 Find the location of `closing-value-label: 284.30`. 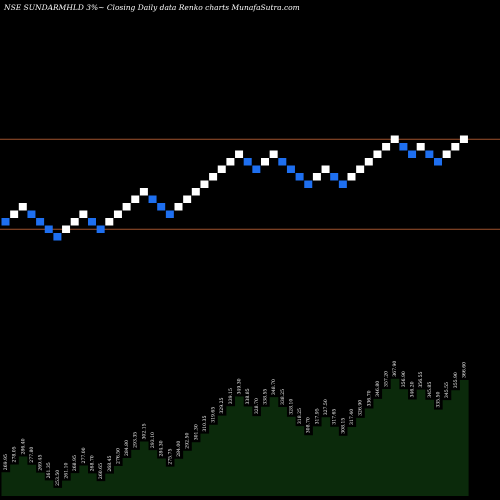

closing-value-label: 284.30 is located at coordinates (162, 448).